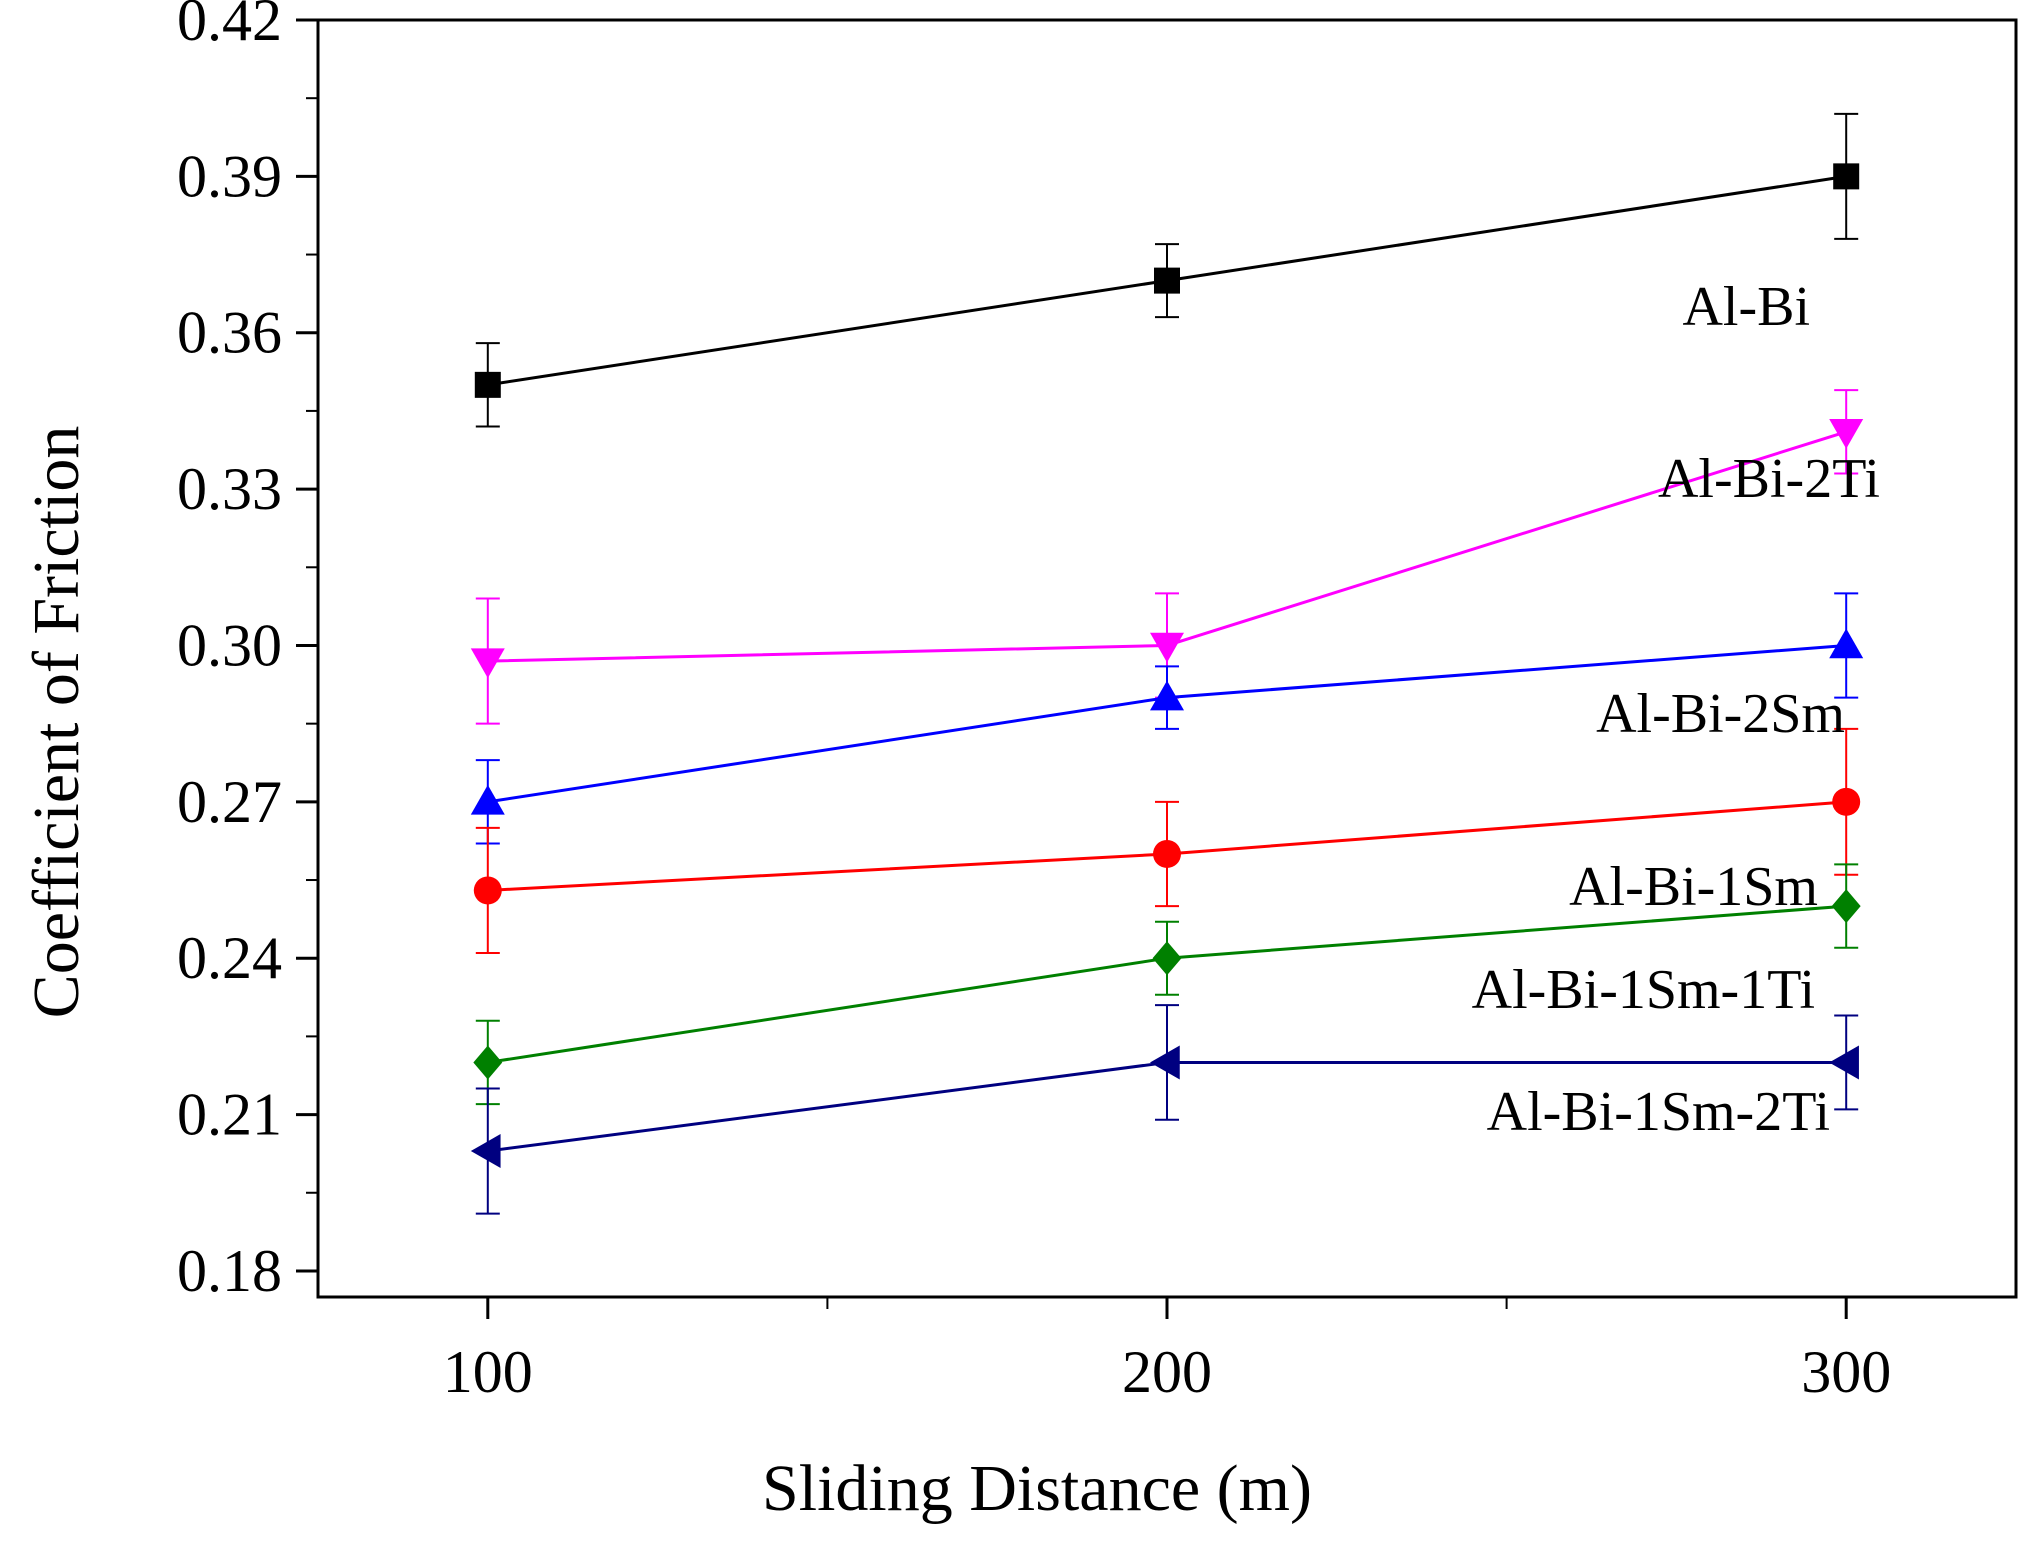  Describe the element at coordinates (488, 1372) in the screenshot. I see `x-tick-label: 100` at that location.